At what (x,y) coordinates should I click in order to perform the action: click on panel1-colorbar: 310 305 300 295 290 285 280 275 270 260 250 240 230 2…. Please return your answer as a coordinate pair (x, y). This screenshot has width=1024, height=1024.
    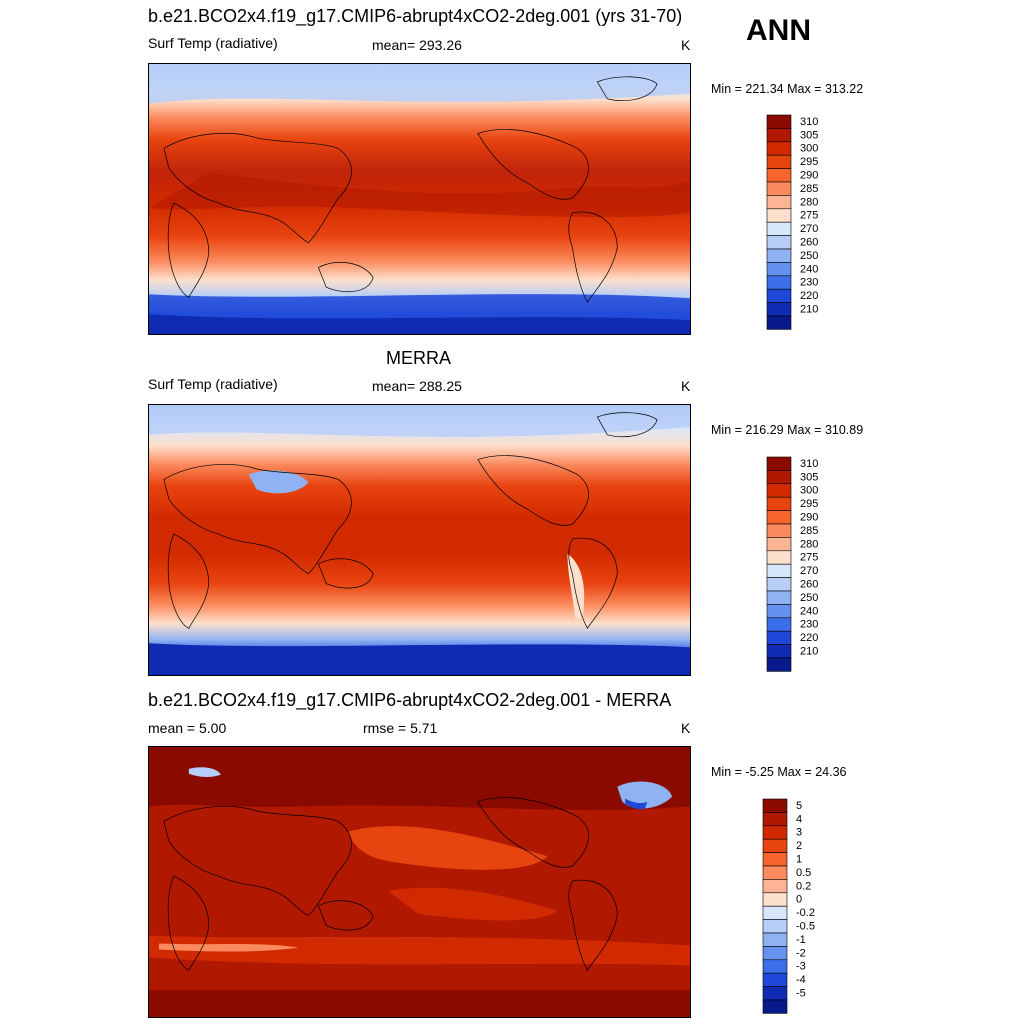
    Looking at the image, I should click on (806, 222).